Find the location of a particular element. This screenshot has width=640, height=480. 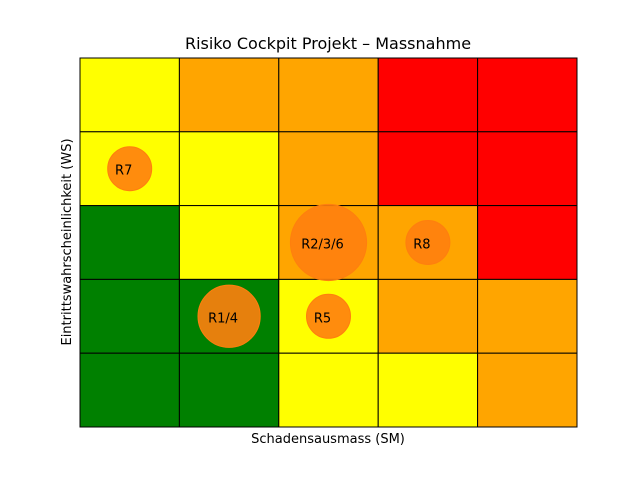

risk-bubble-label: R5 is located at coordinates (322, 318).